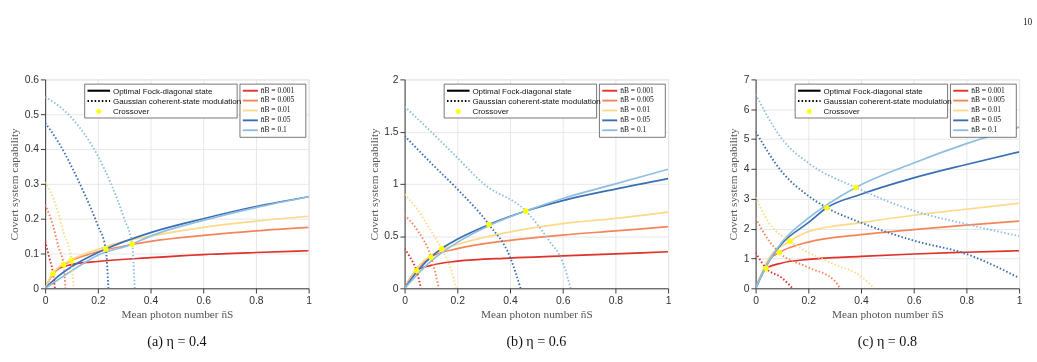 Image resolution: width=1037 pixels, height=362 pixels. Describe the element at coordinates (32, 218) in the screenshot. I see `y-tick-label: 0.2` at that location.